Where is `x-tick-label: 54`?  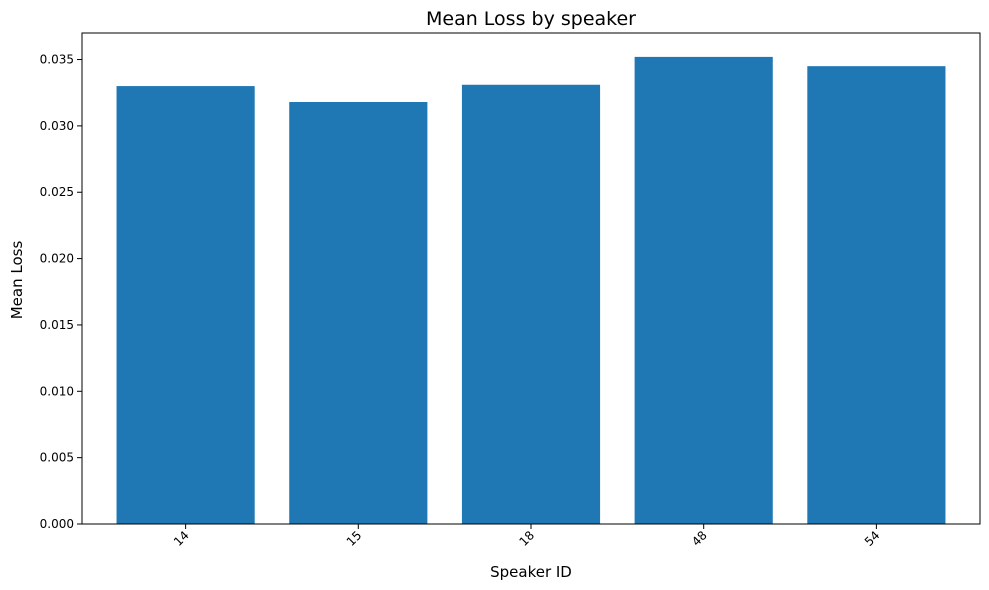
x-tick-label: 54 is located at coordinates (872, 538).